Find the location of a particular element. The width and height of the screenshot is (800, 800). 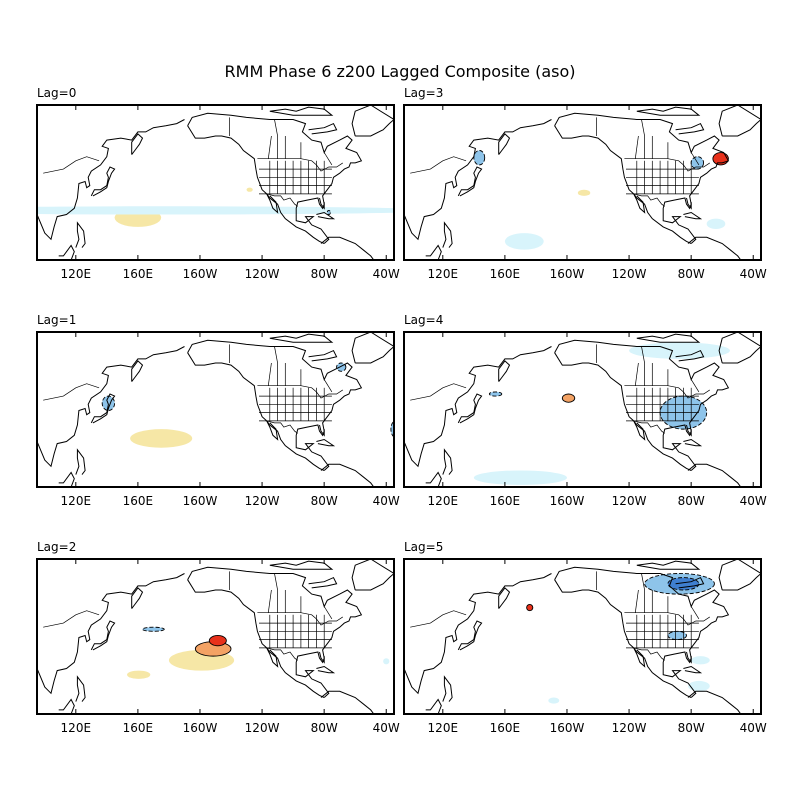

map-panel-lag3: Lag=3 120E 160E 160W 120W 80W 40W is located at coordinates (585, 183).